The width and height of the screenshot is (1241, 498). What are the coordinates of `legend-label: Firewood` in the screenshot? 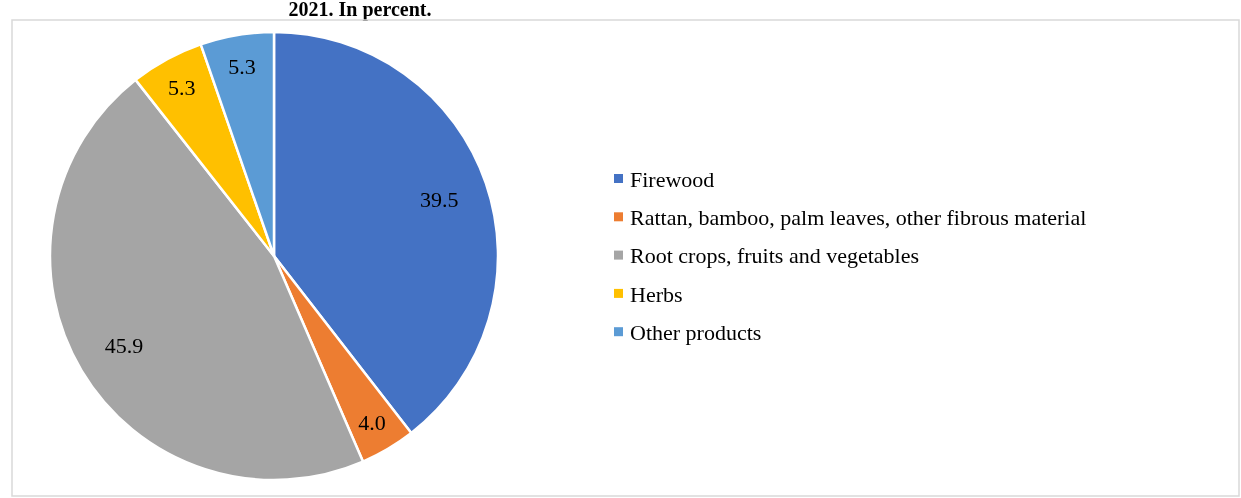 It's located at (672, 179).